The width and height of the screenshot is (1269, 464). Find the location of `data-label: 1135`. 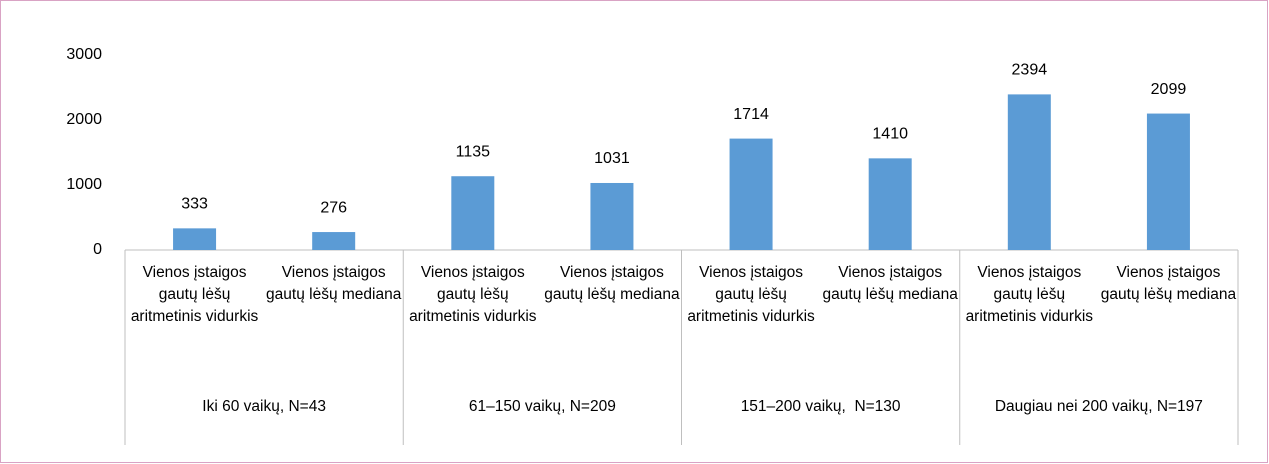

data-label: 1135 is located at coordinates (473, 151).